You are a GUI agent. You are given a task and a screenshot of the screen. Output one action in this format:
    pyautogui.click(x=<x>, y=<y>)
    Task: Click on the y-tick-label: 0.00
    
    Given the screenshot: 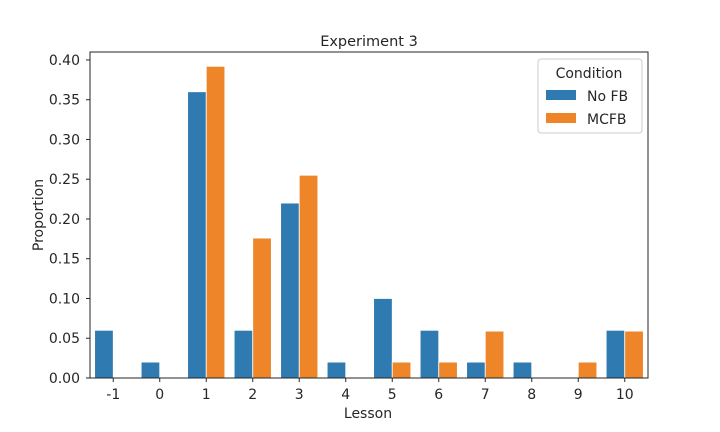 What is the action you would take?
    pyautogui.click(x=64, y=379)
    